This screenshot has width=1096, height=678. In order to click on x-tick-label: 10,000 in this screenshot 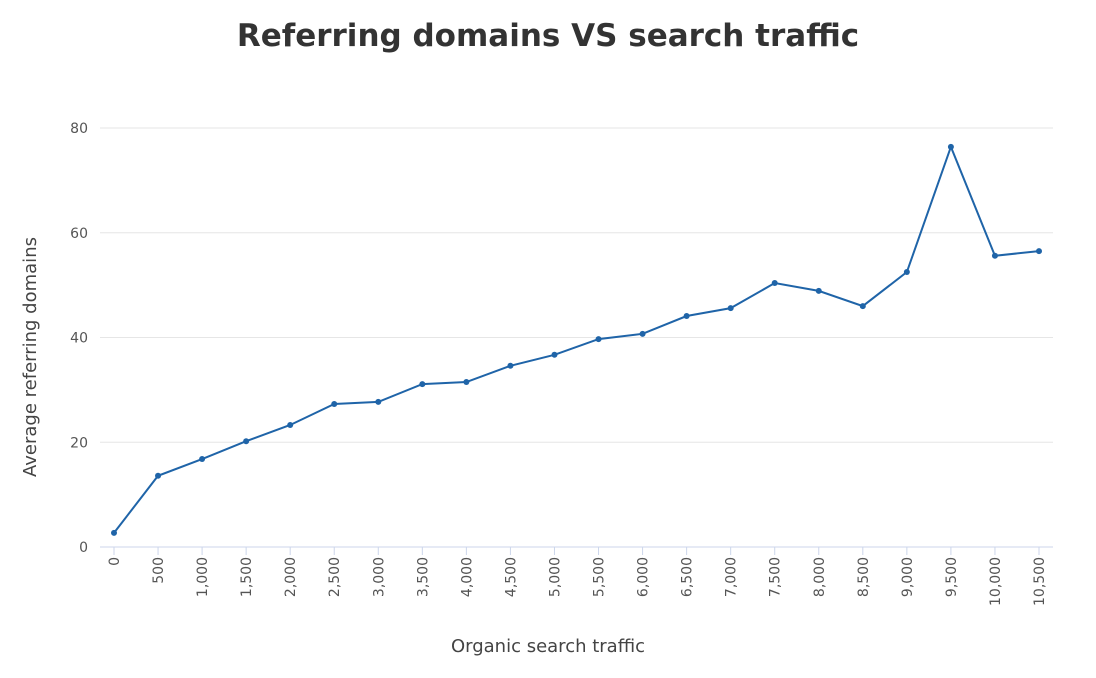, I will do `click(996, 581)`.